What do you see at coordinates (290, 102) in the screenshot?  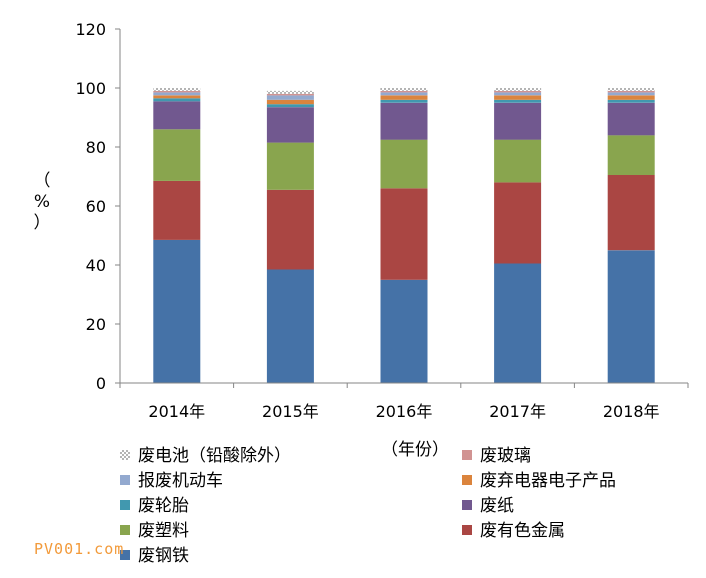 I see `bar-segment-废弃电器电子产品-2015年` at bounding box center [290, 102].